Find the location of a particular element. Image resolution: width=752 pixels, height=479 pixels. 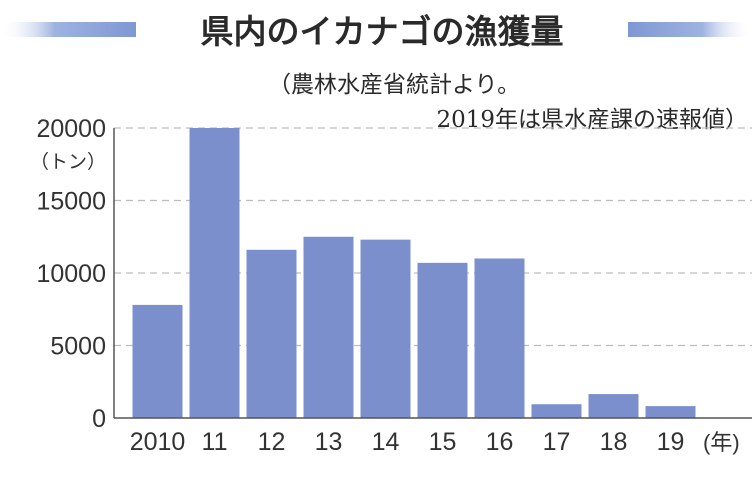

source-note-line-2: 2019年は県水産課の速報値） is located at coordinates (592, 120).